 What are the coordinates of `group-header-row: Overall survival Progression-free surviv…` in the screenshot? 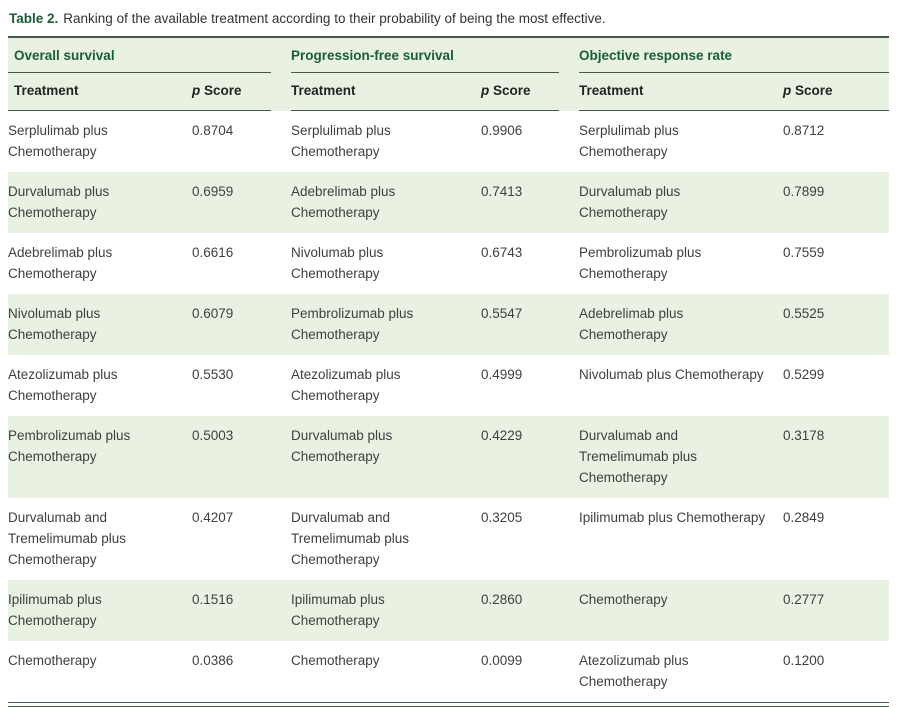 It's located at (448, 55).